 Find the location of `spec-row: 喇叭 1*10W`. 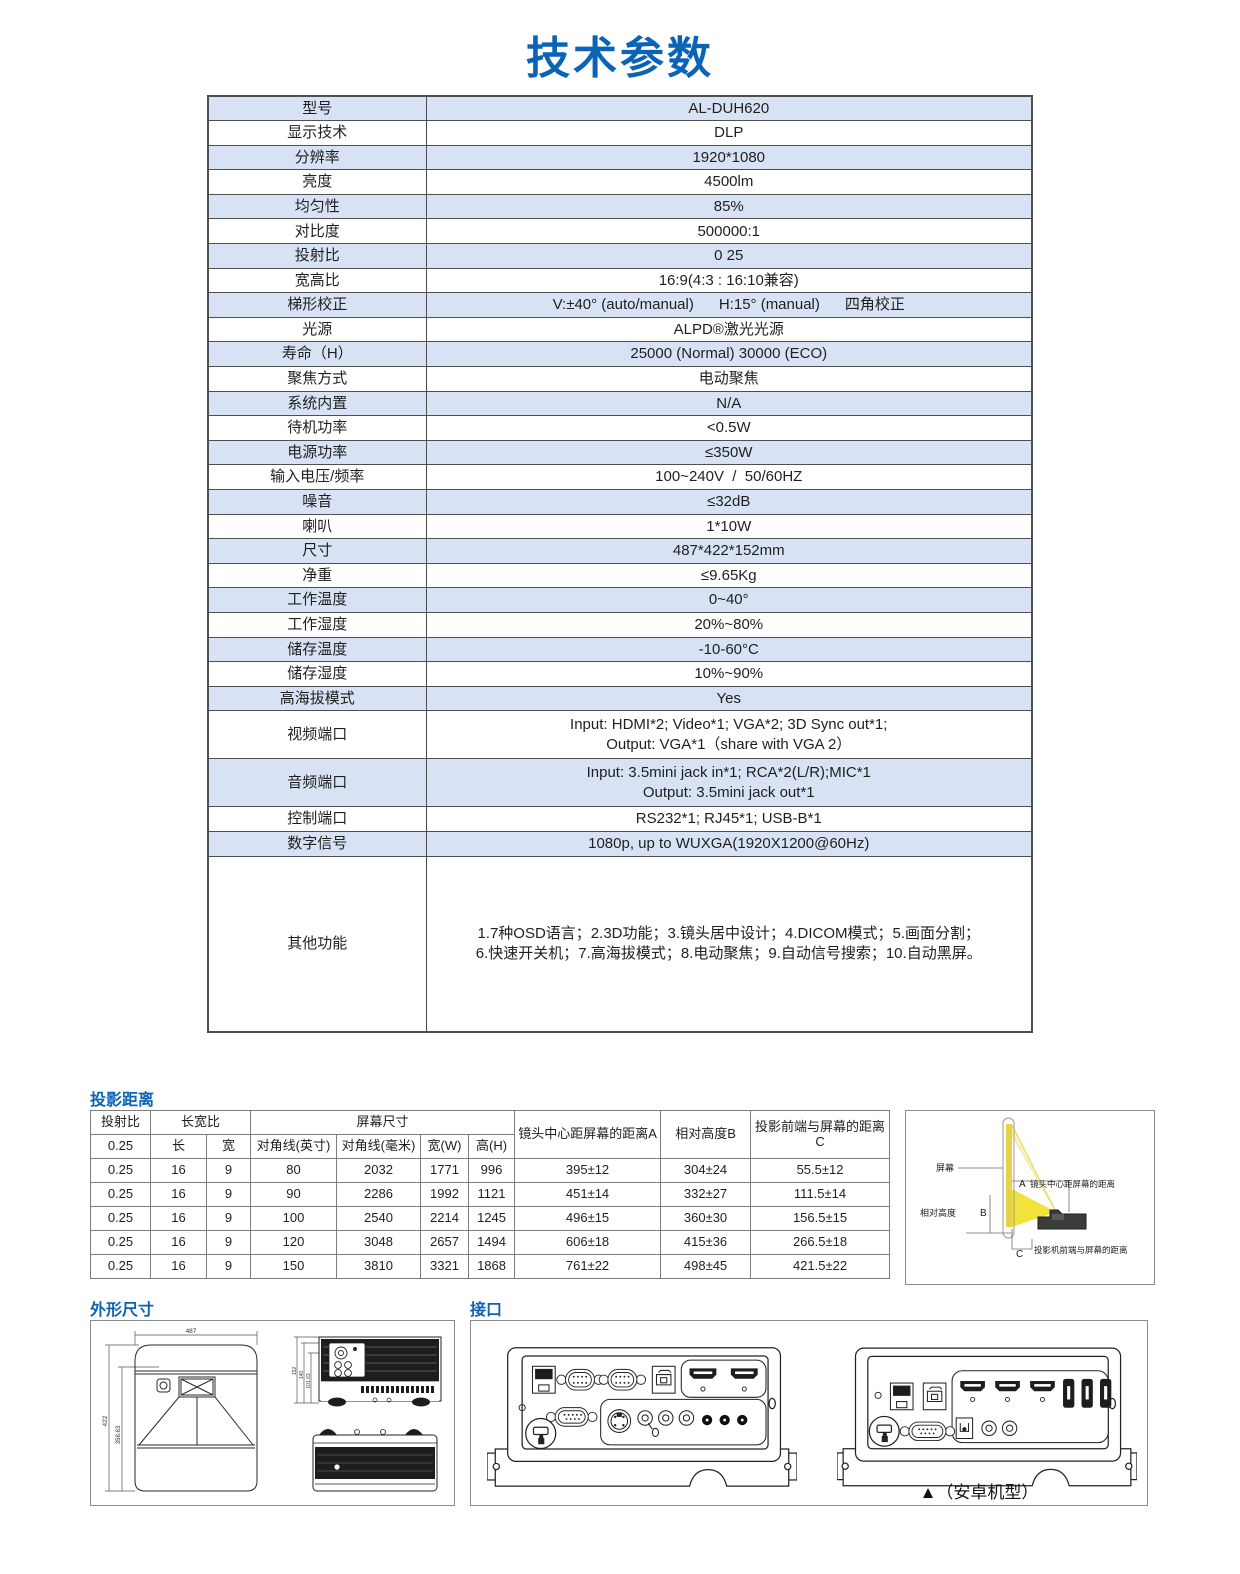

spec-row: 喇叭 1*10W is located at coordinates (620, 526).